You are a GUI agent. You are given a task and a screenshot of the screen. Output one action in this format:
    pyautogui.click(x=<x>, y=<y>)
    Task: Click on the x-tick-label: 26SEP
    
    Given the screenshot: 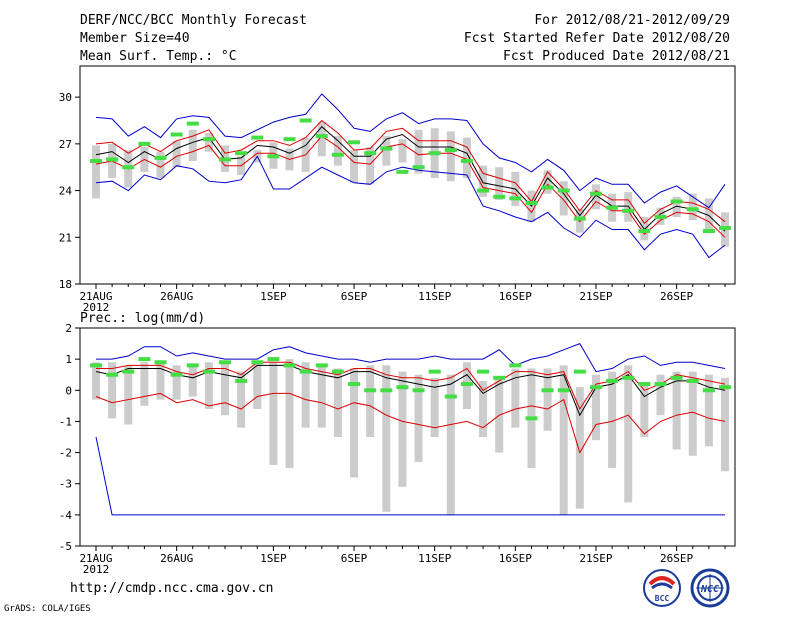 What is the action you would take?
    pyautogui.click(x=676, y=296)
    